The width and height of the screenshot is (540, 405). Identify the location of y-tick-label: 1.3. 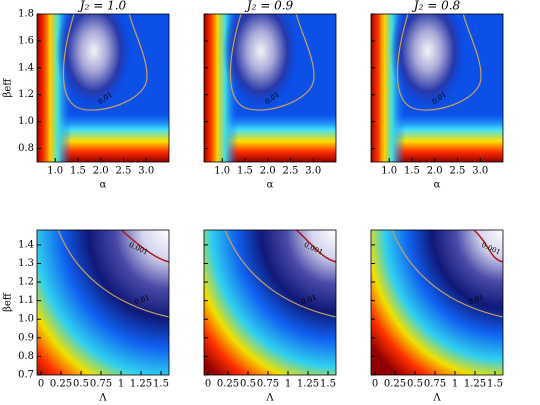
(26, 263).